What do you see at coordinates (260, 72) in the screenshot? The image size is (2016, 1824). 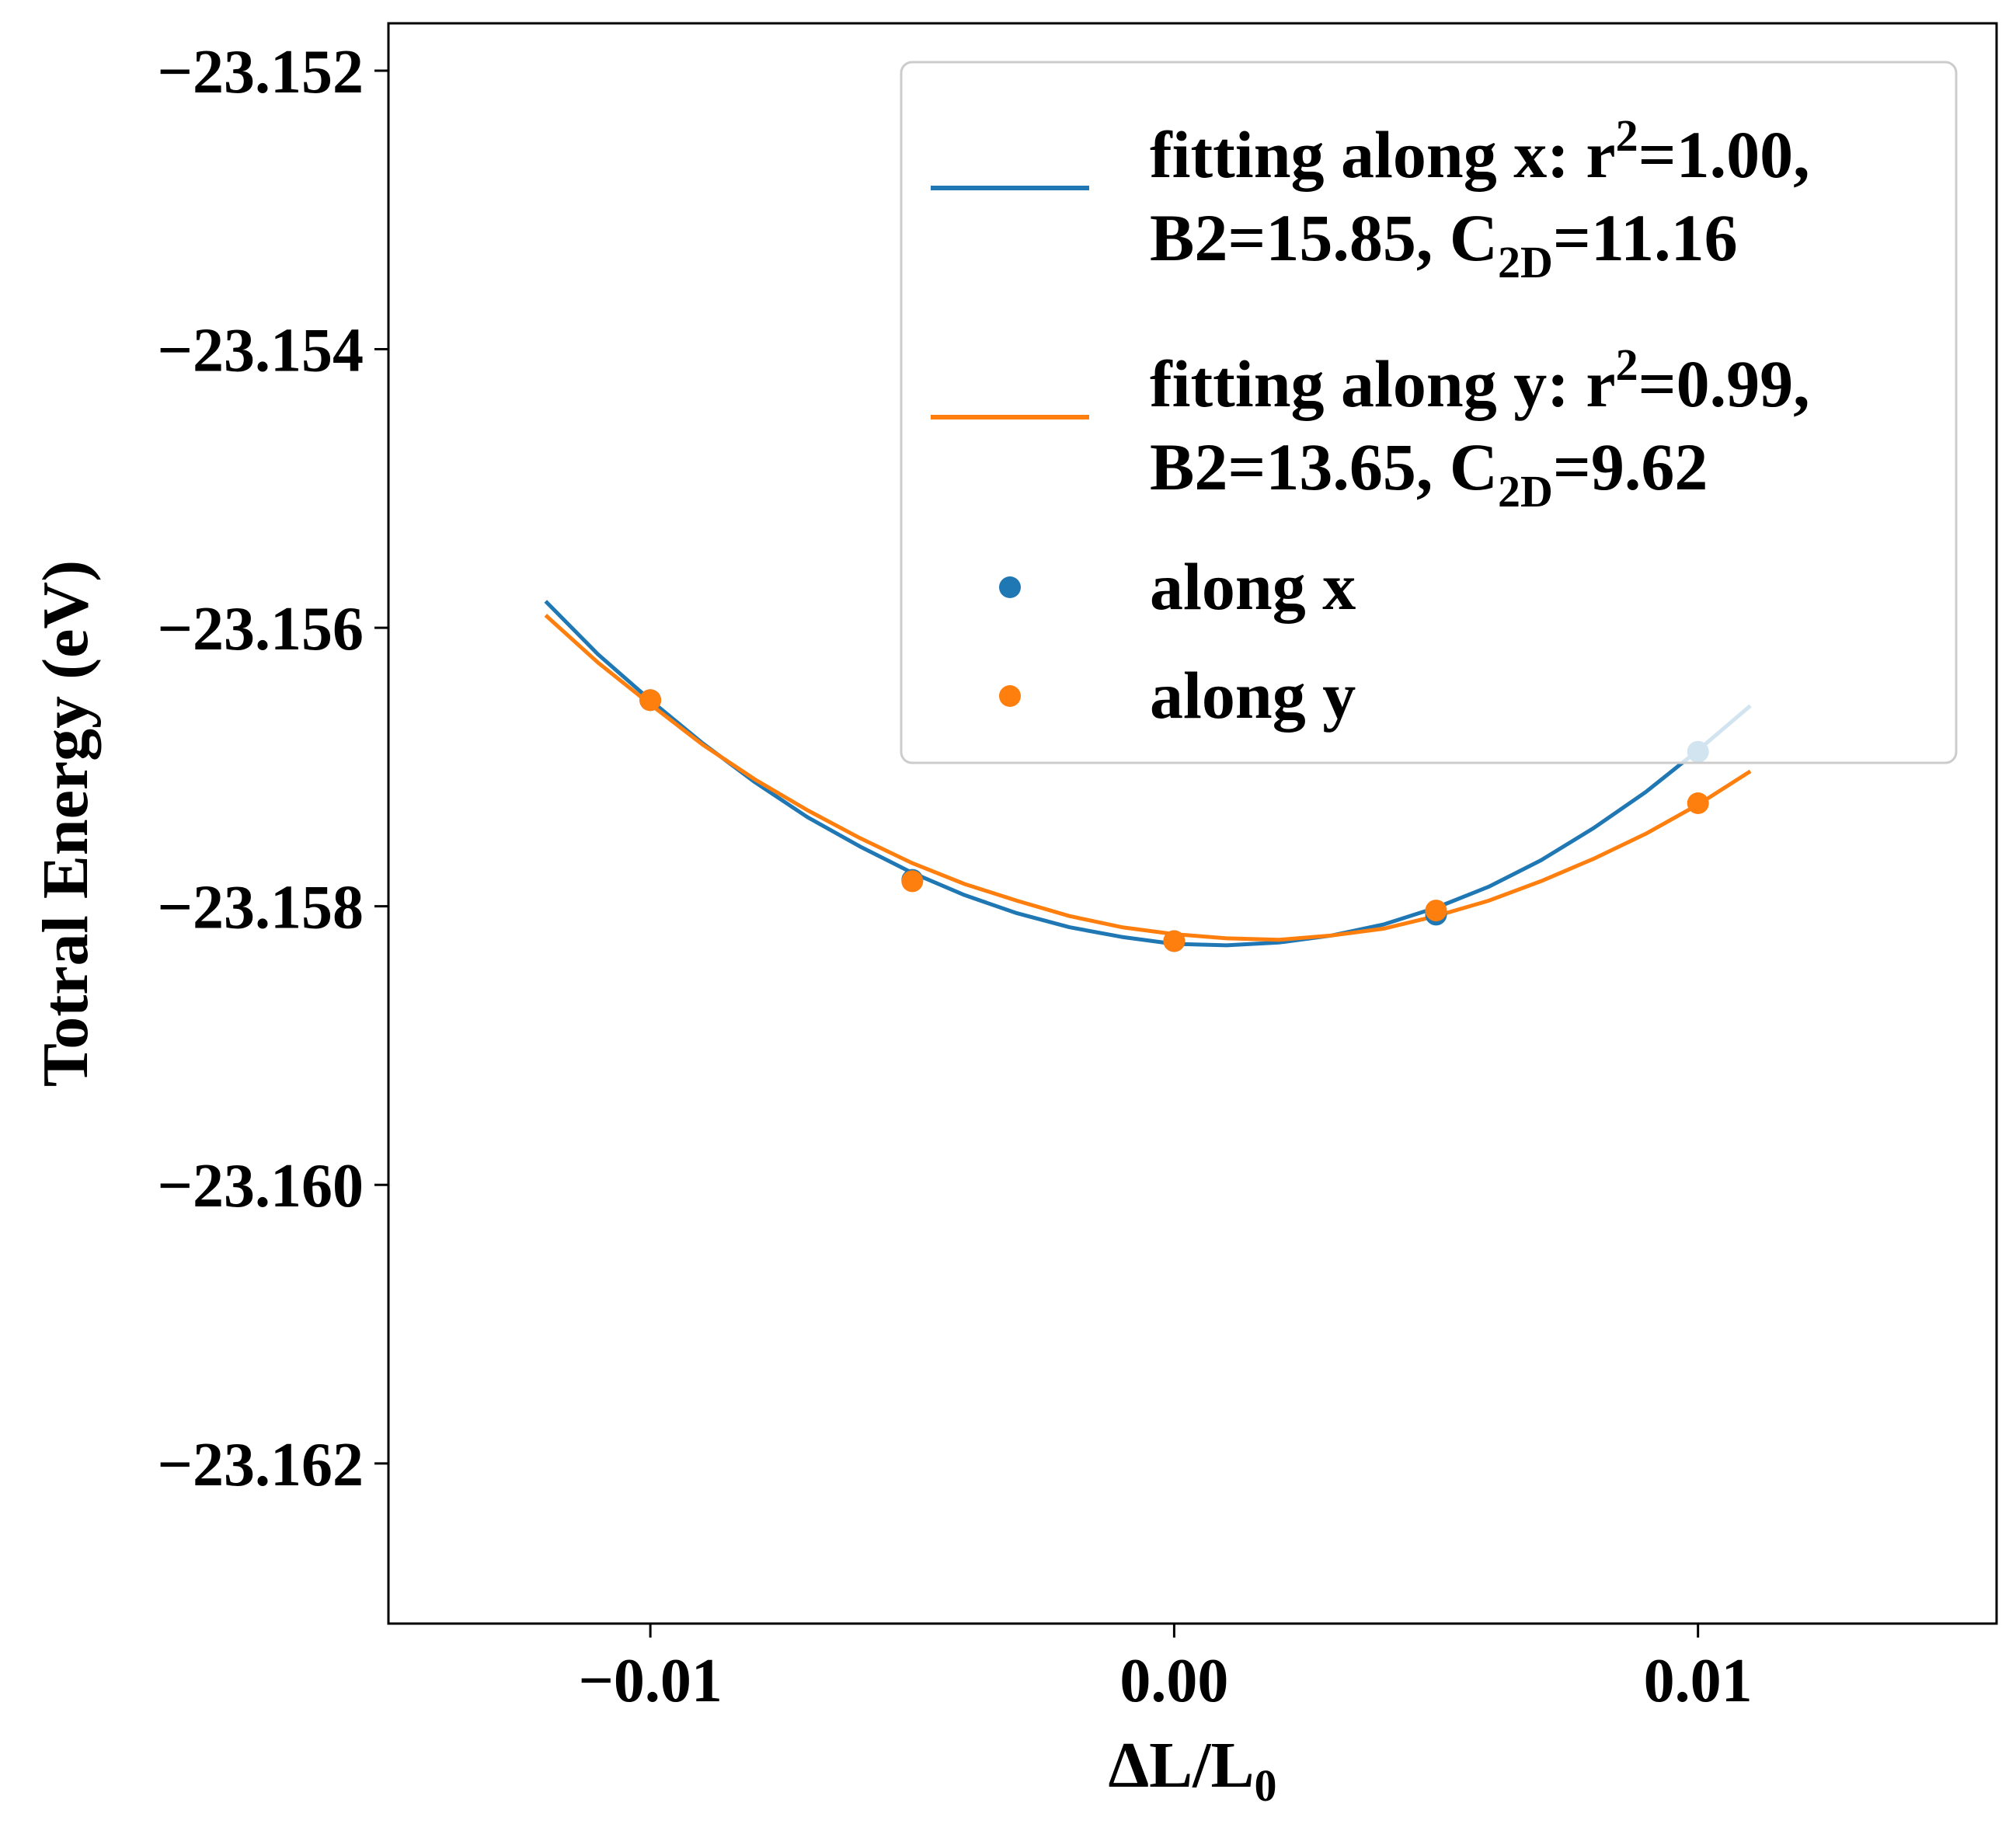 I see `y-tick-label: −23.152` at bounding box center [260, 72].